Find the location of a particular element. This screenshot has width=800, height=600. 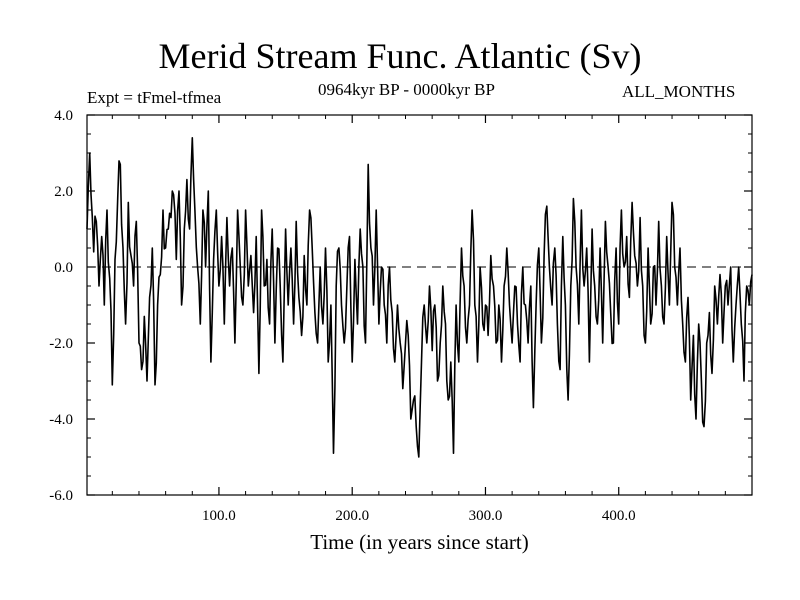

y-tick-label: -6.0 is located at coordinates (61, 496).